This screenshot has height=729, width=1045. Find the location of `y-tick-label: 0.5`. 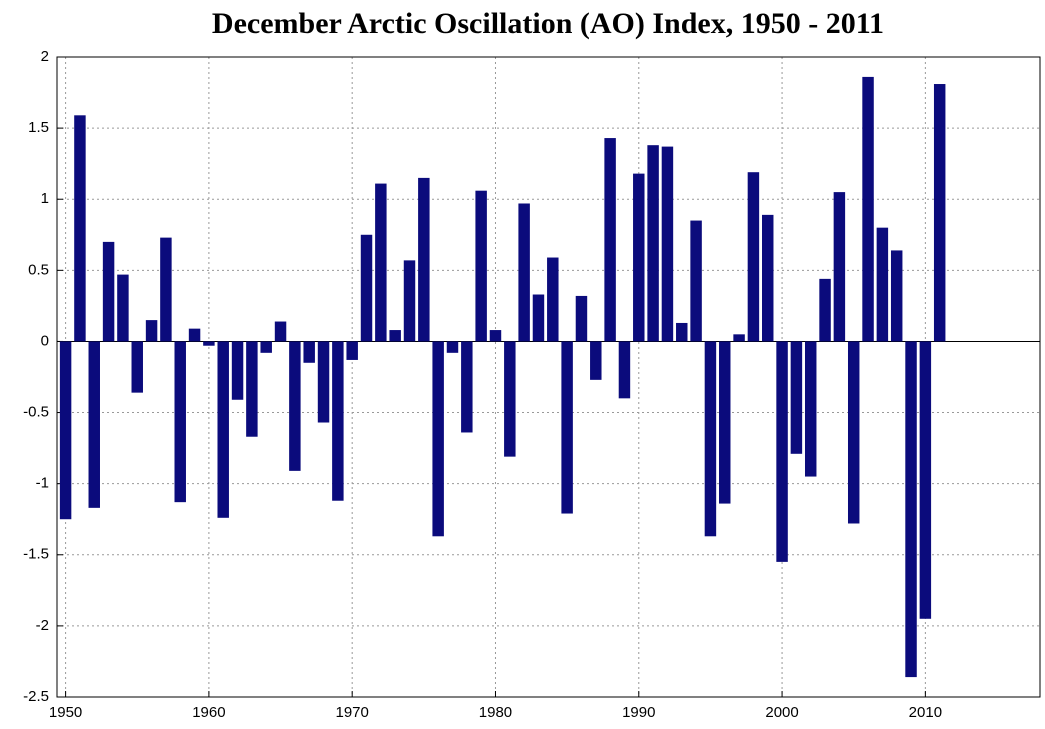

y-tick-label: 0.5 is located at coordinates (38, 269).